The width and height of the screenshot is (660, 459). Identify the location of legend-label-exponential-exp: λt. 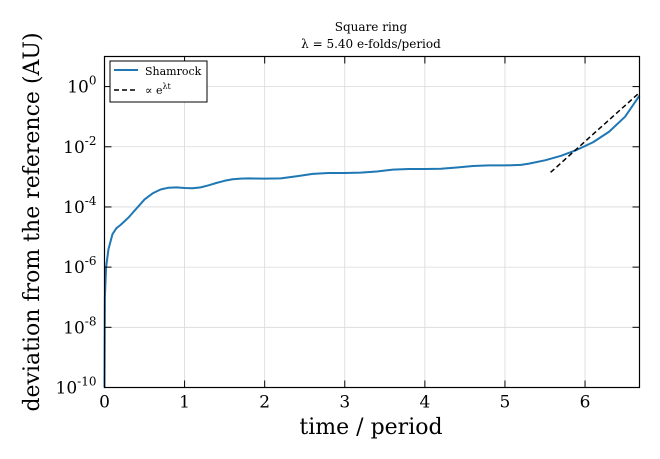
(166, 86).